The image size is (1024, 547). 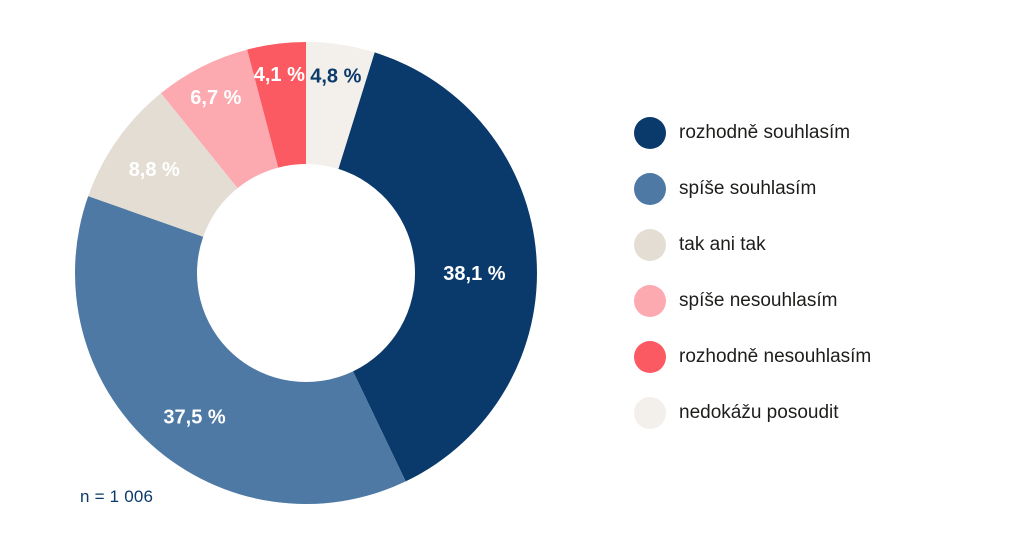 I want to click on legend-item-spise-souhlasim: spíše souhlasím, so click(x=752, y=189).